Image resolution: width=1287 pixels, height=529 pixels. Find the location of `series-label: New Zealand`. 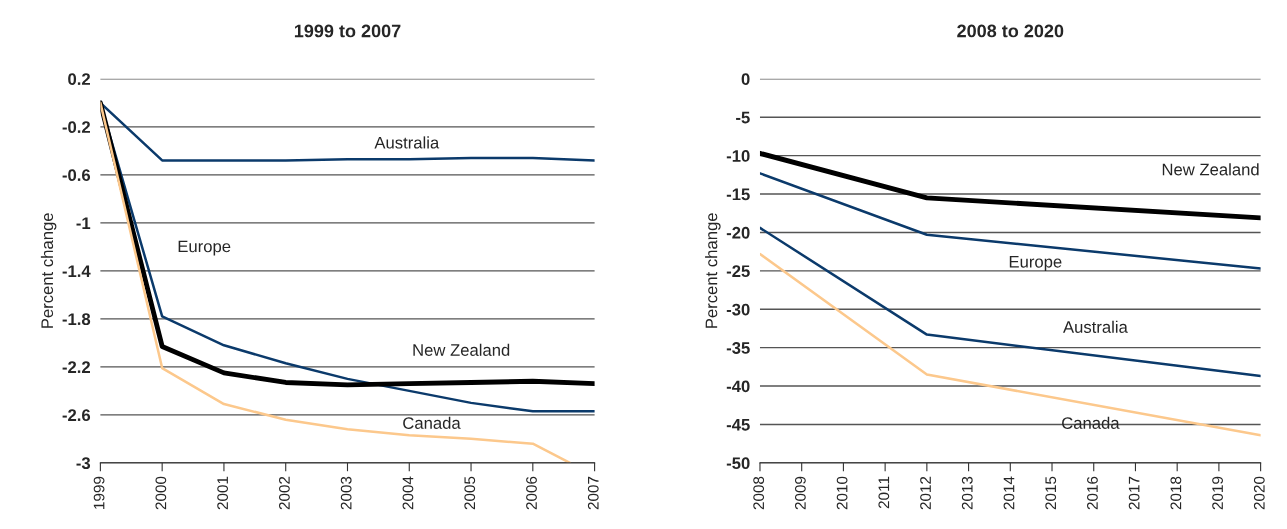

series-label: New Zealand is located at coordinates (461, 349).